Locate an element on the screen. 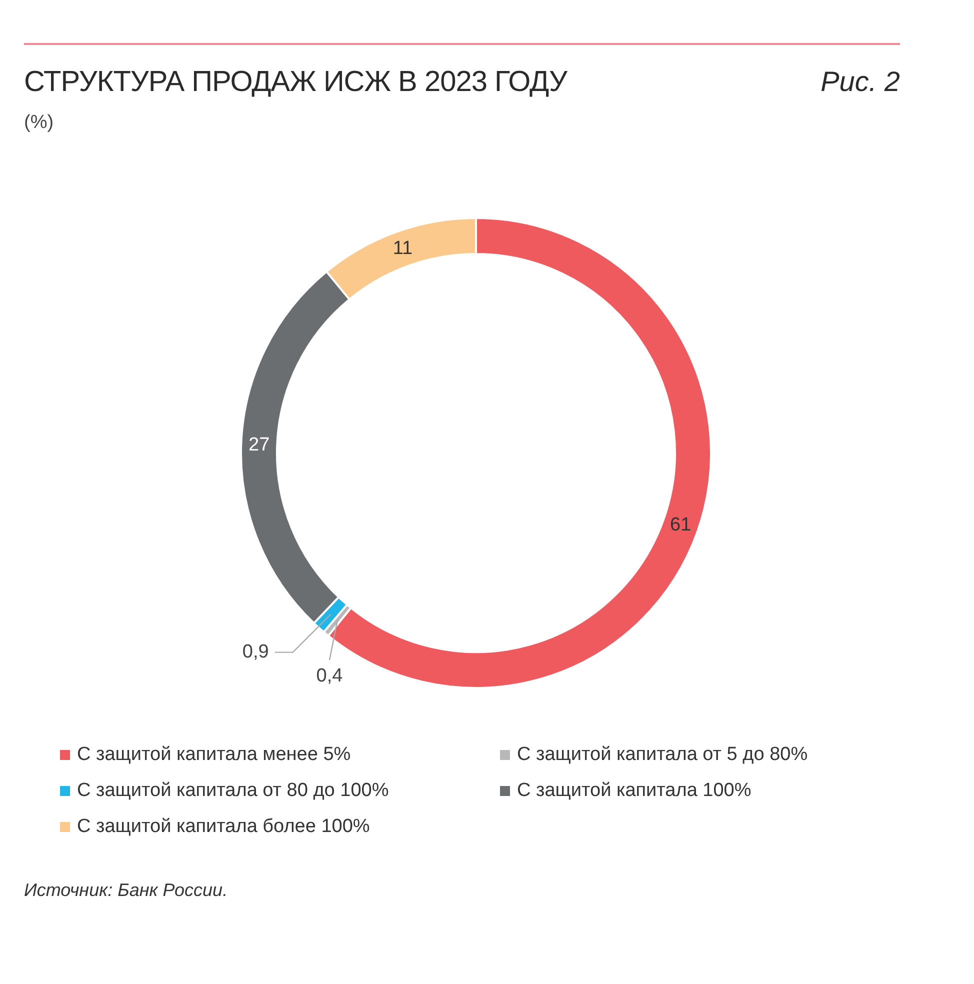 This screenshot has width=974, height=984. data-label: 0,9 is located at coordinates (255, 652).